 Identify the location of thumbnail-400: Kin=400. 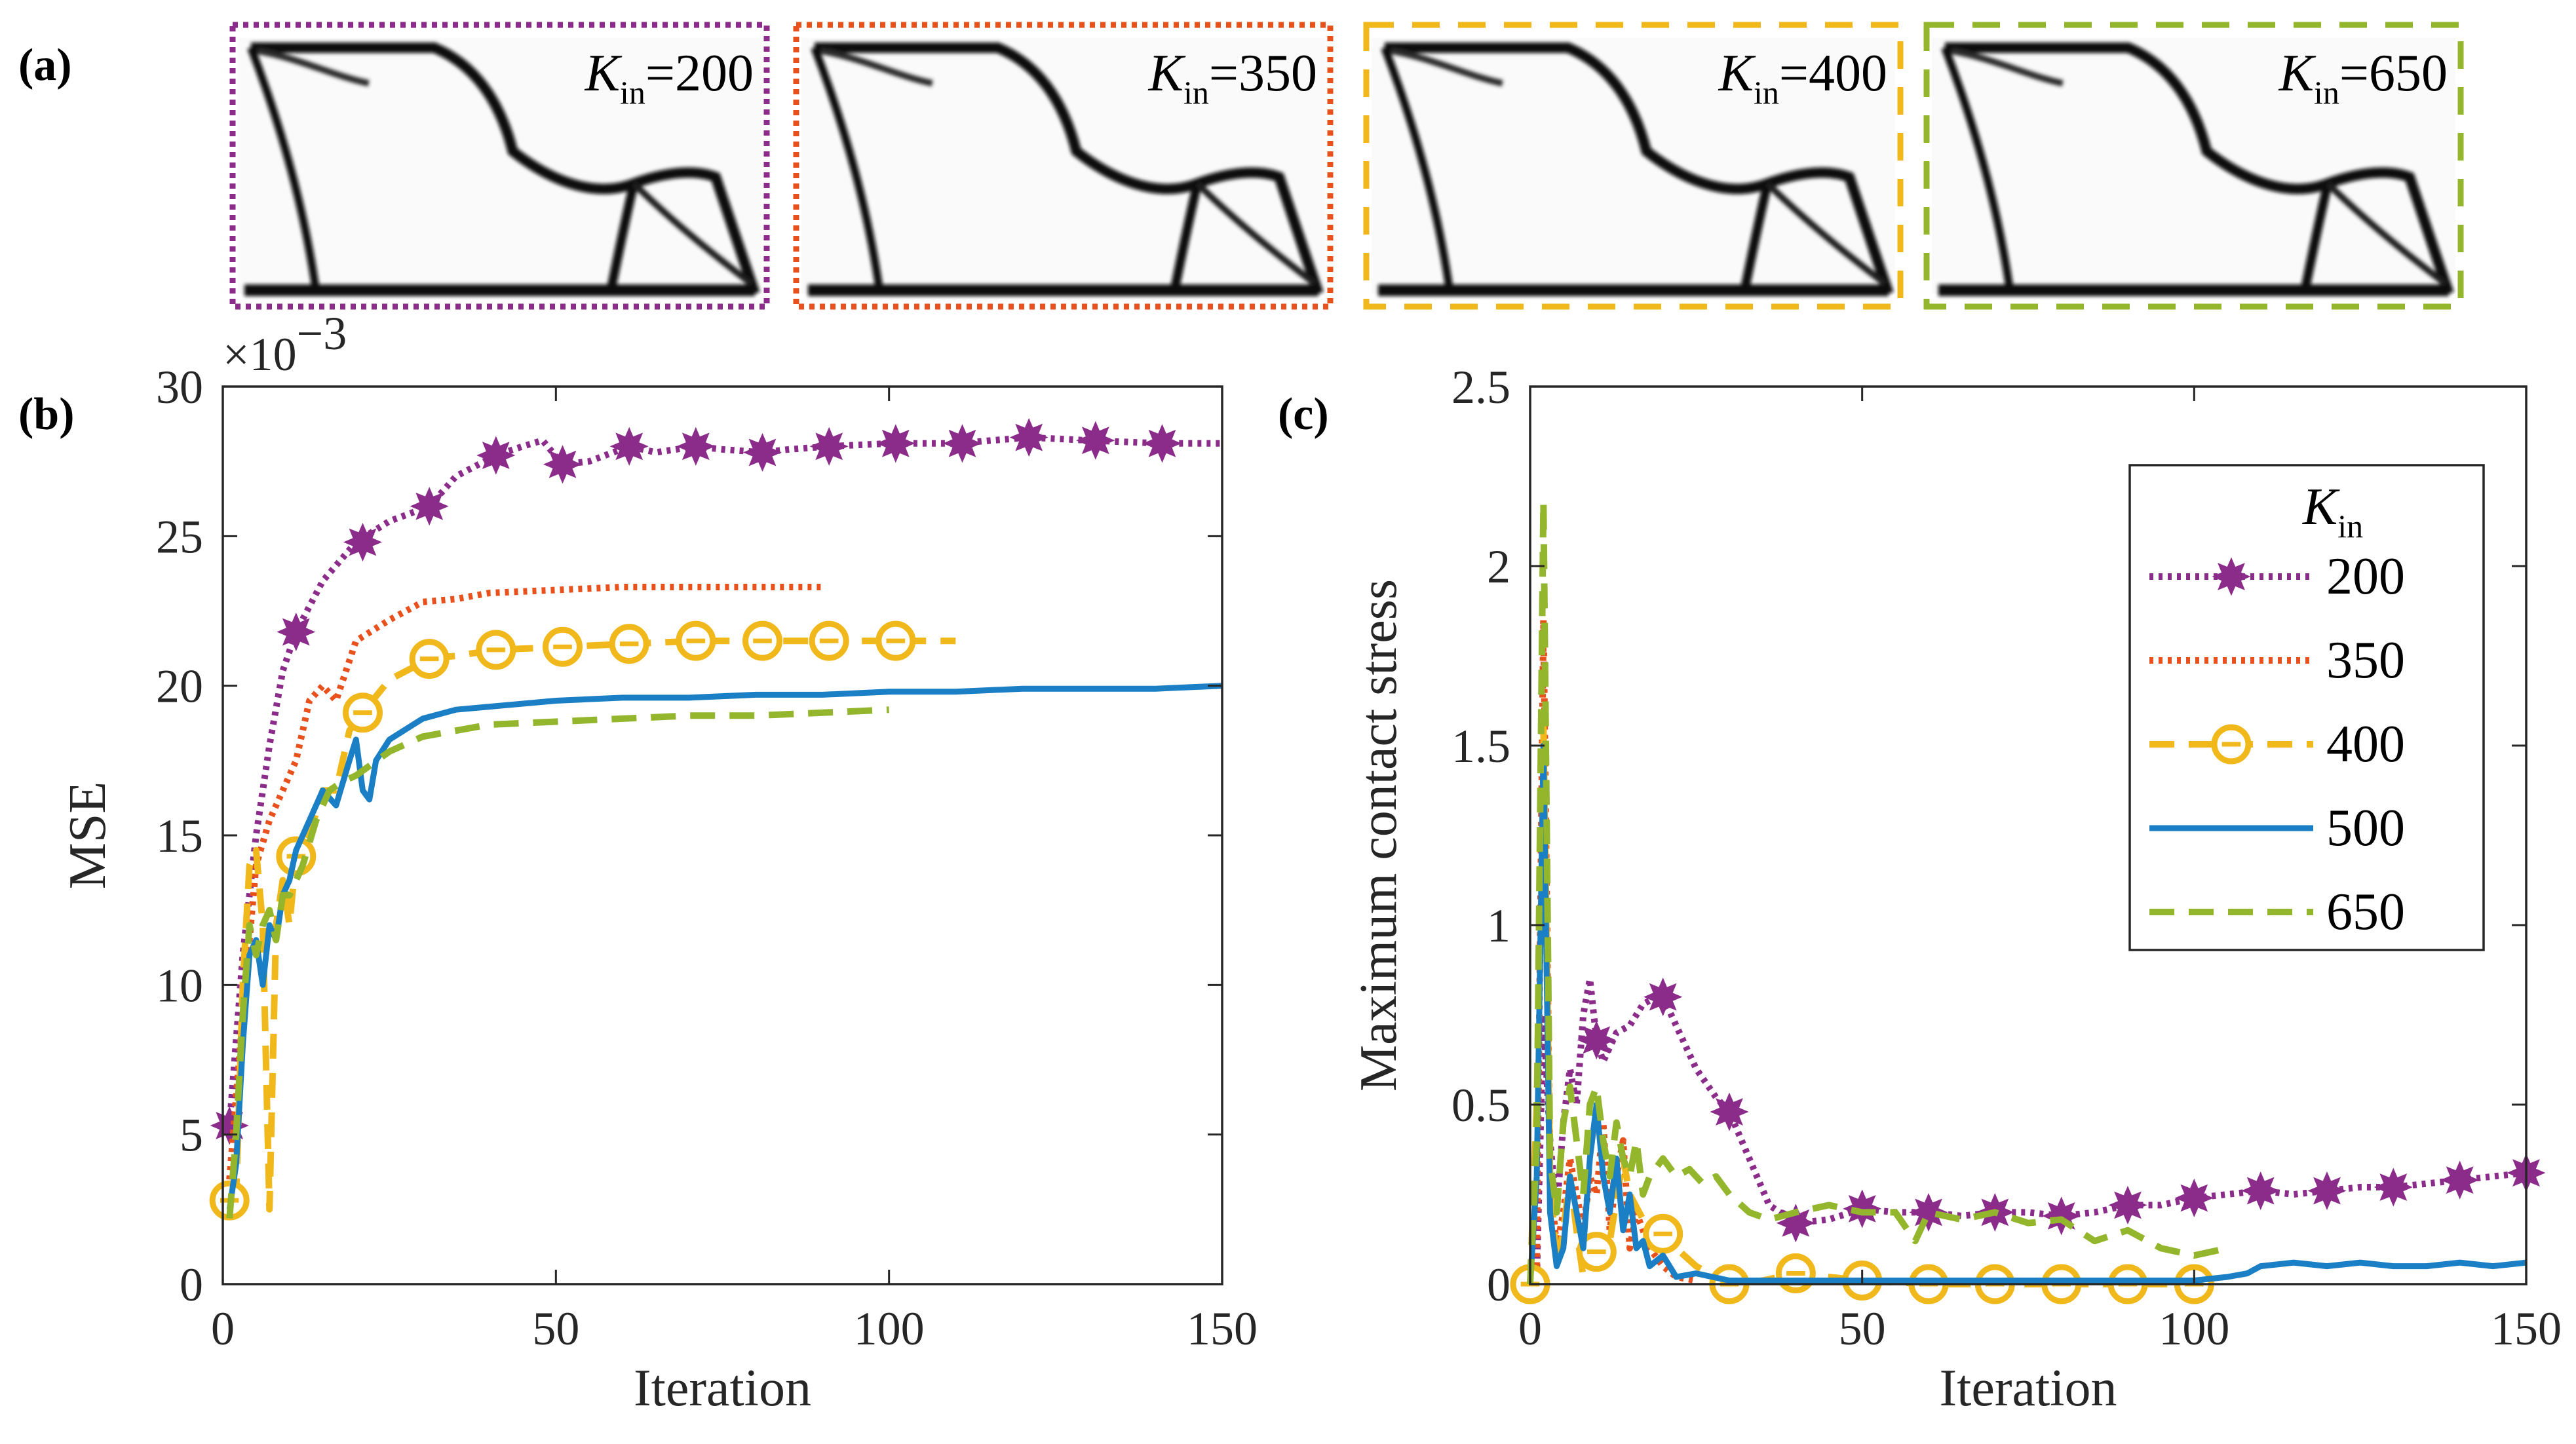
(1633, 166).